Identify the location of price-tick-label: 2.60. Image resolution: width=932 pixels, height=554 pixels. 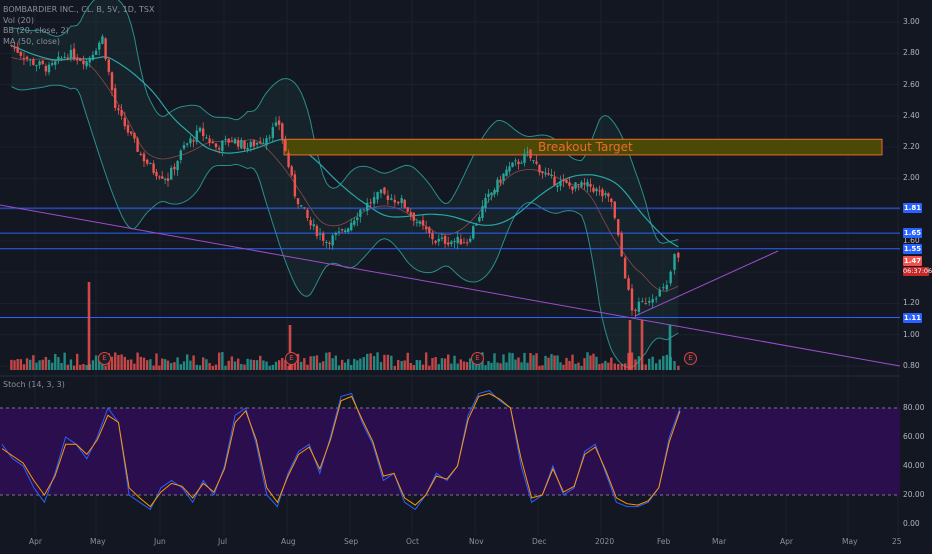
(911, 84).